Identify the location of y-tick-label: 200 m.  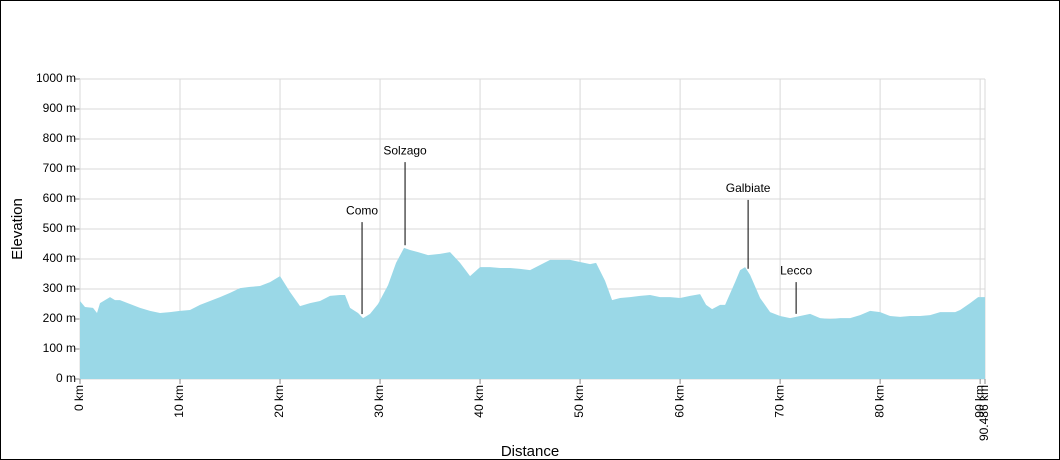
(59, 318).